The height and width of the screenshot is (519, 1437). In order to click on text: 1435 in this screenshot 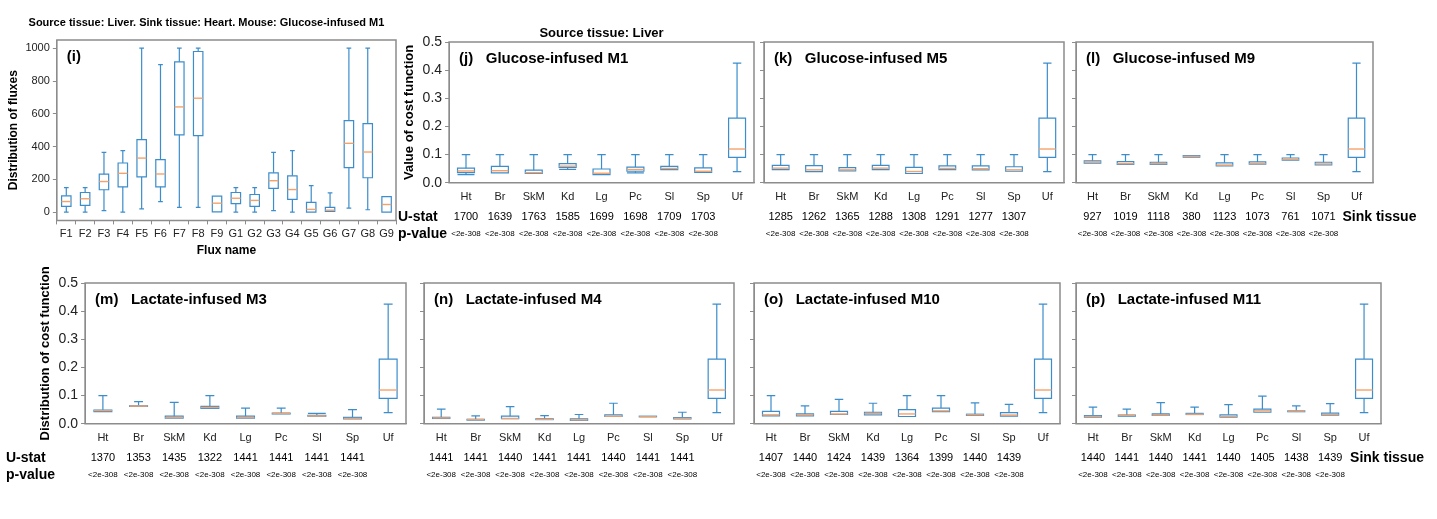, I will do `click(174, 456)`.